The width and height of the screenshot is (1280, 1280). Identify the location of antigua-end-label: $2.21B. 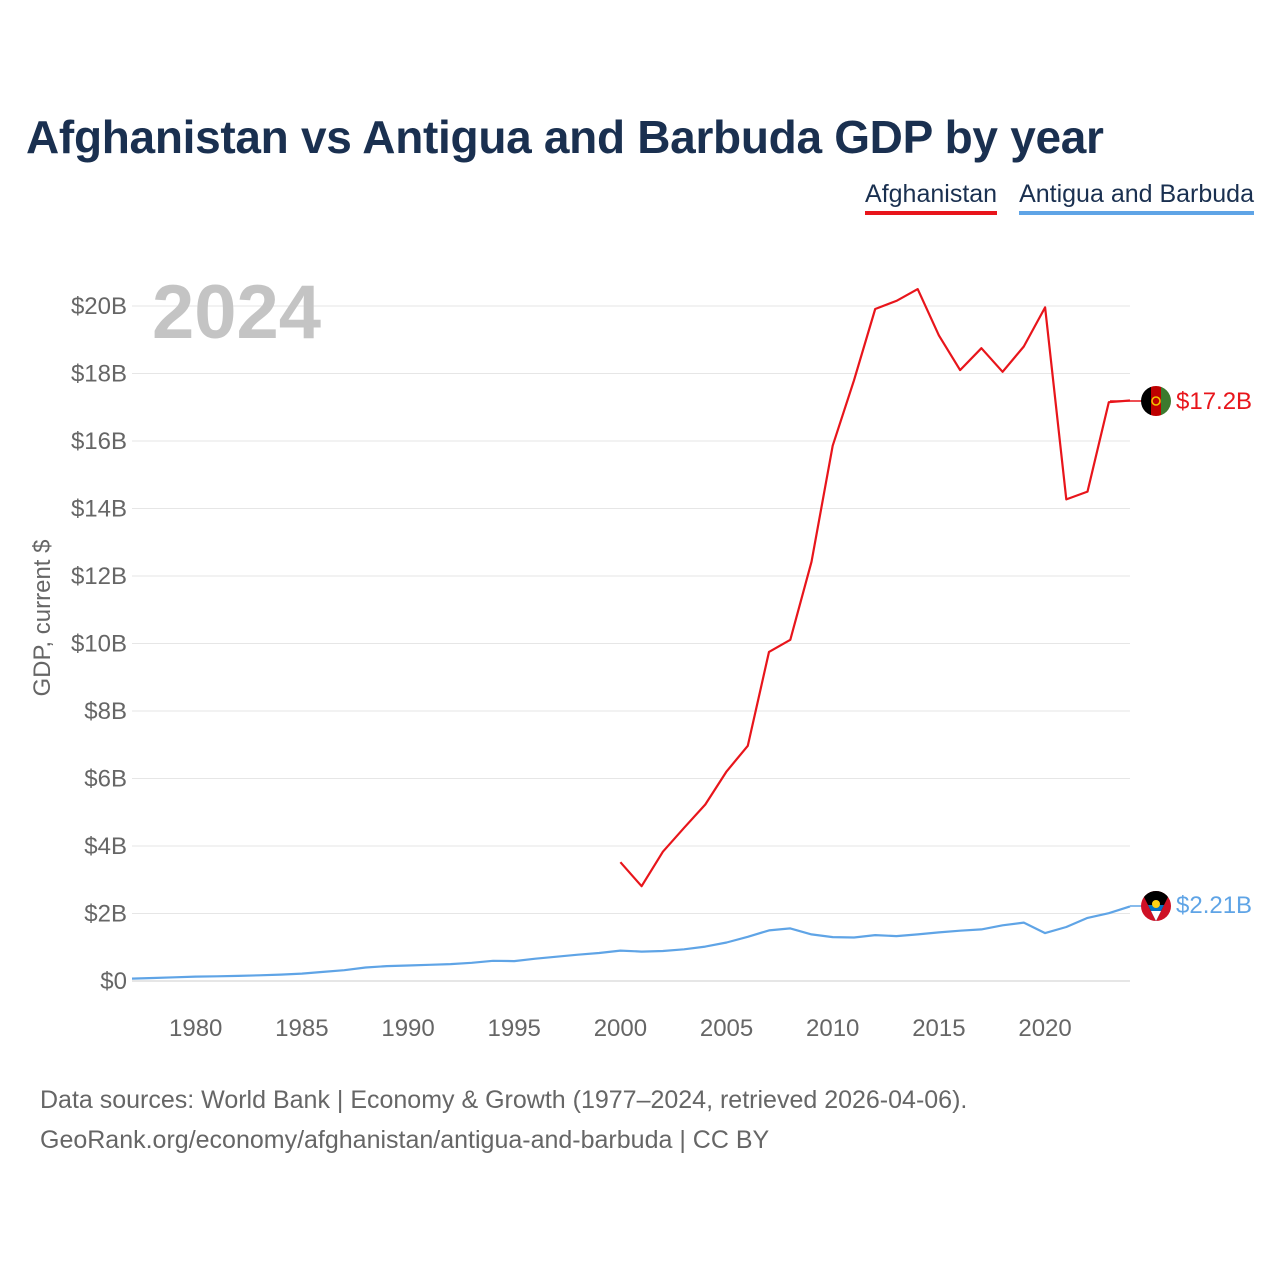
(1214, 905).